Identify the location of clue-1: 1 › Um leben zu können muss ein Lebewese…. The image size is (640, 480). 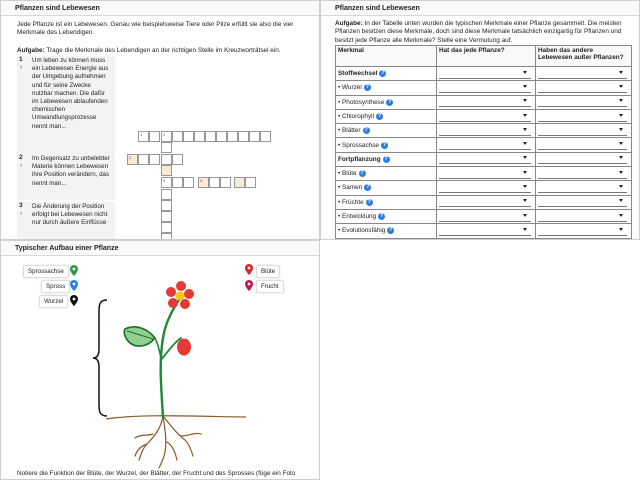
(66, 105).